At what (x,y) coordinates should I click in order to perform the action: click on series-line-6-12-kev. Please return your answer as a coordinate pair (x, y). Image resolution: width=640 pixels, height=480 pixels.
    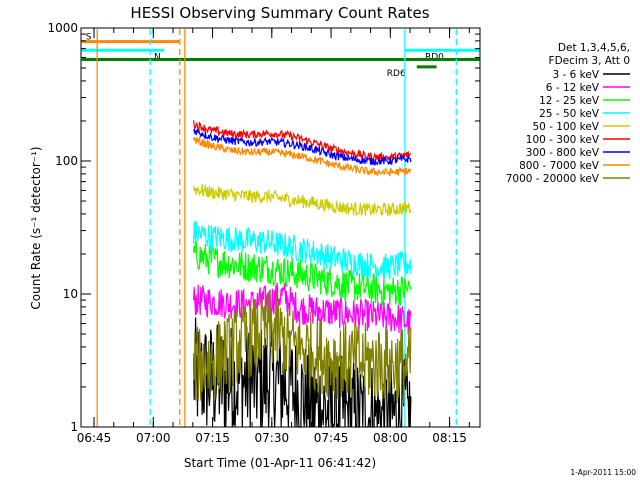
    Looking at the image, I should click on (302, 308).